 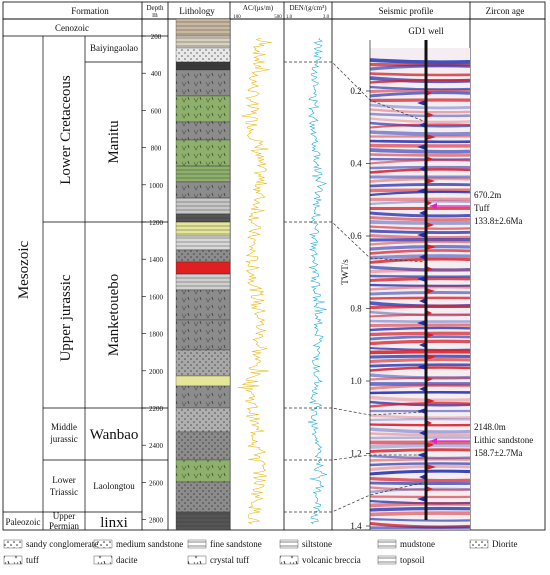 I want to click on twt-tick-label: 1.2, so click(x=355, y=454).